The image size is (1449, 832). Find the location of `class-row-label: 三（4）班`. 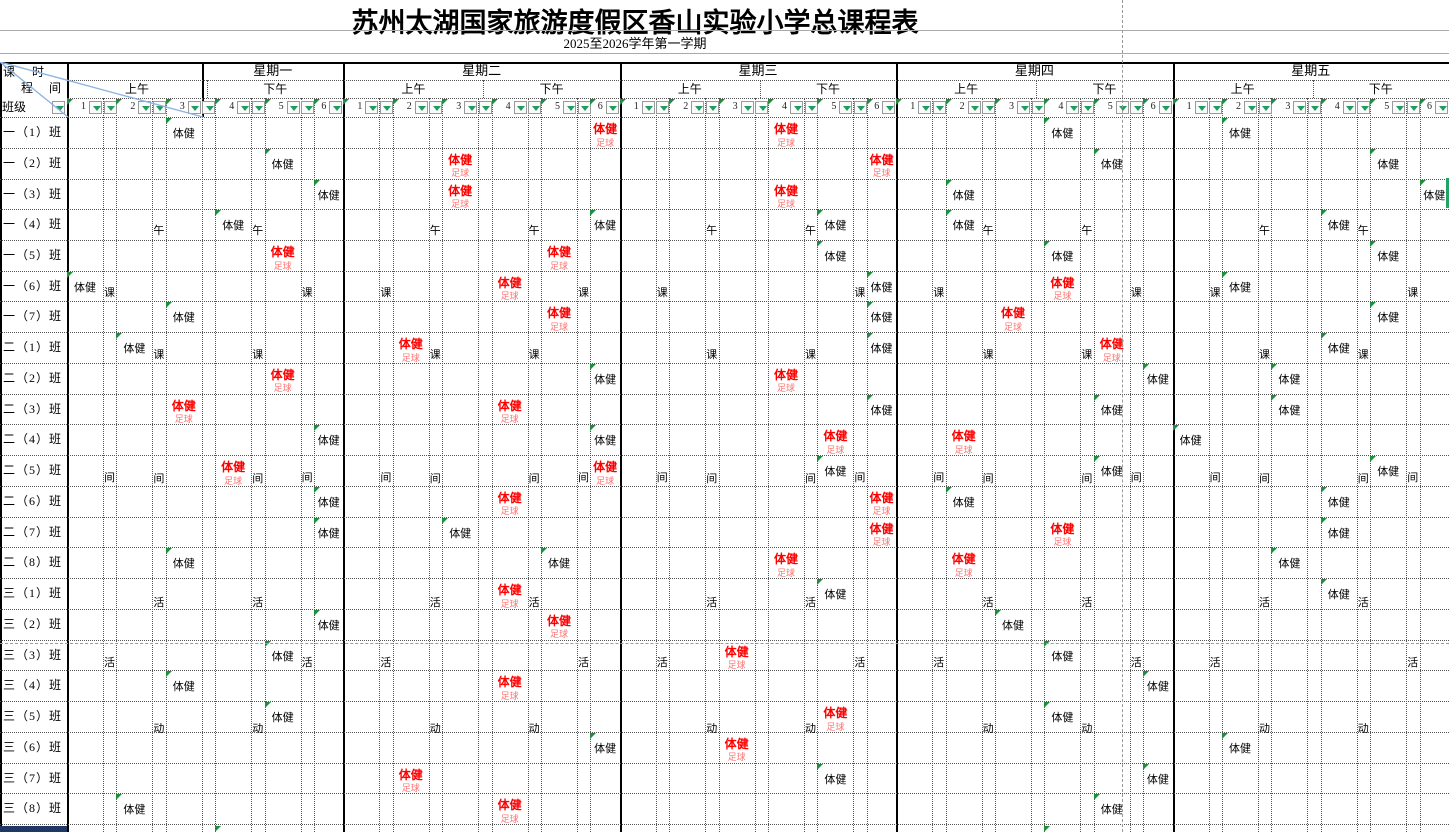

class-row-label: 三（4）班 is located at coordinates (33, 685).